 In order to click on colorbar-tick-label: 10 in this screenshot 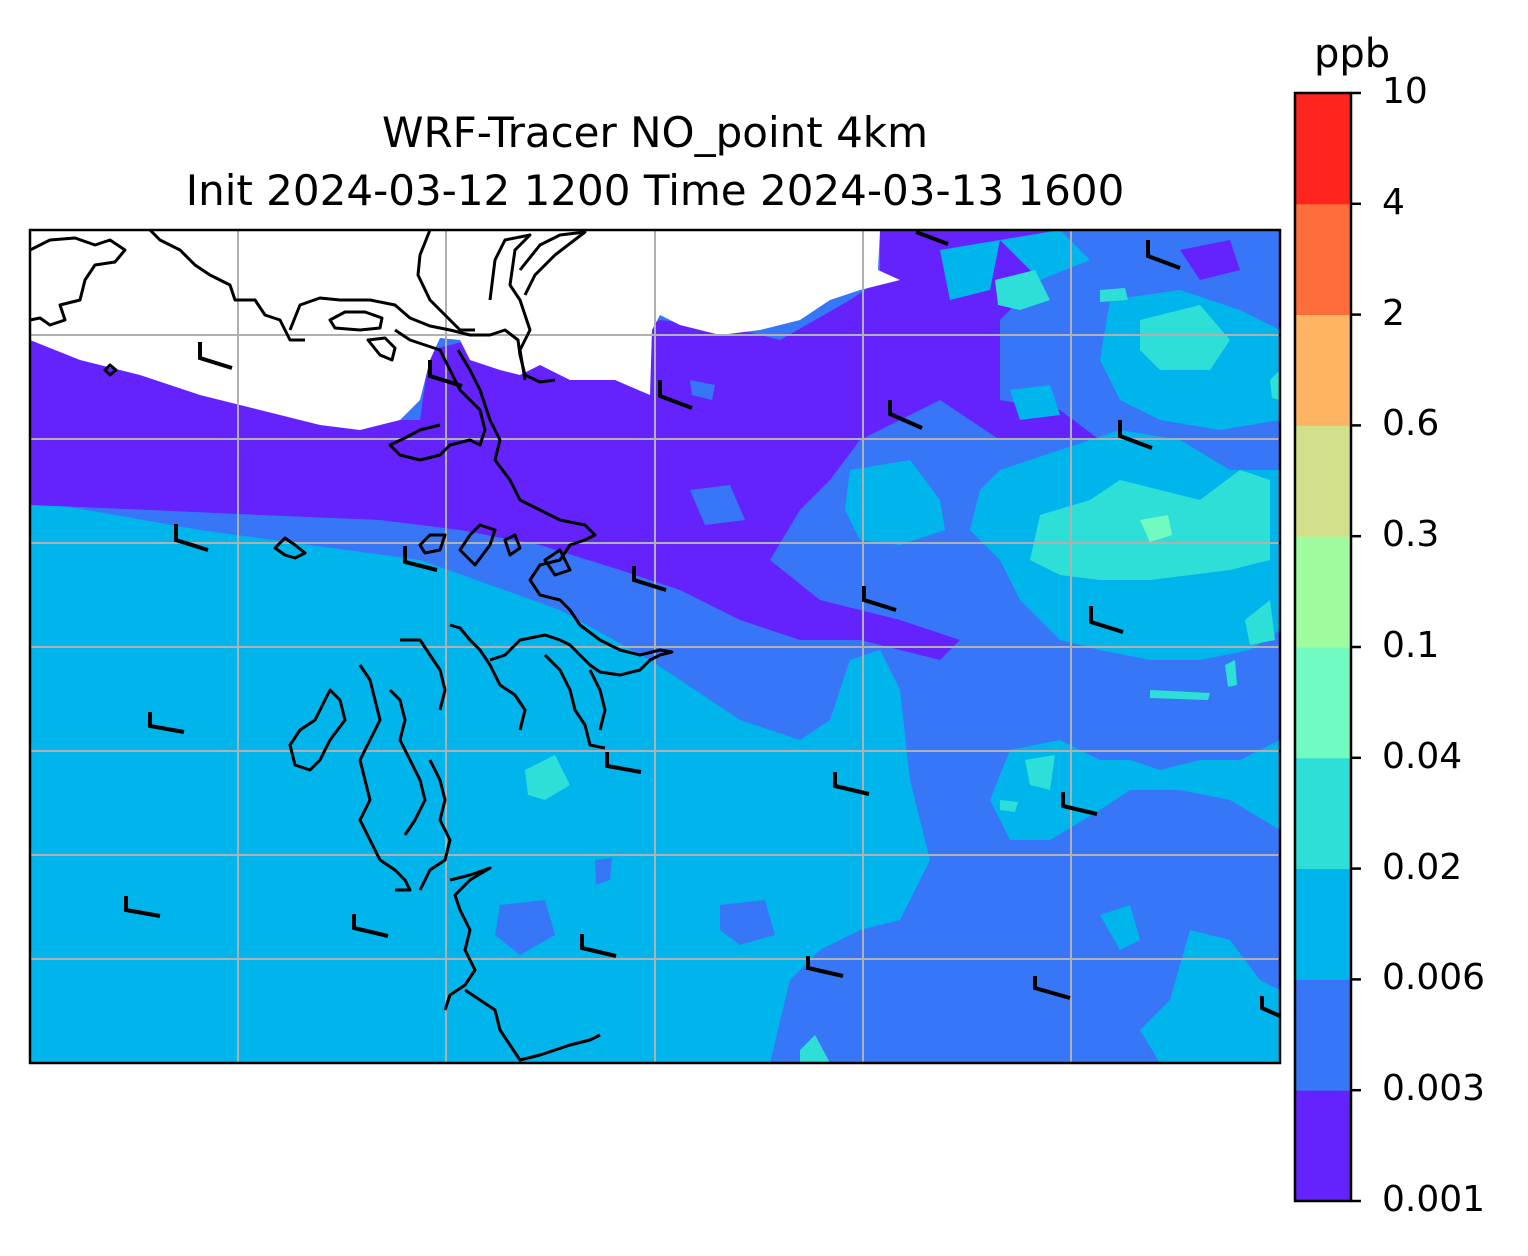, I will do `click(1405, 91)`.